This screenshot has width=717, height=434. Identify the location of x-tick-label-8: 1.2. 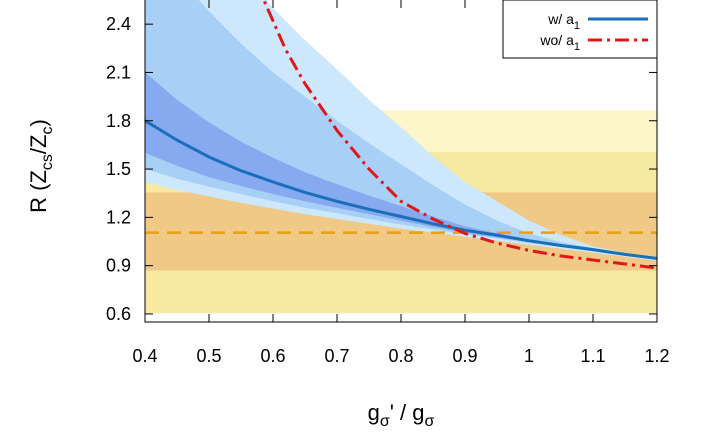
(656, 356).